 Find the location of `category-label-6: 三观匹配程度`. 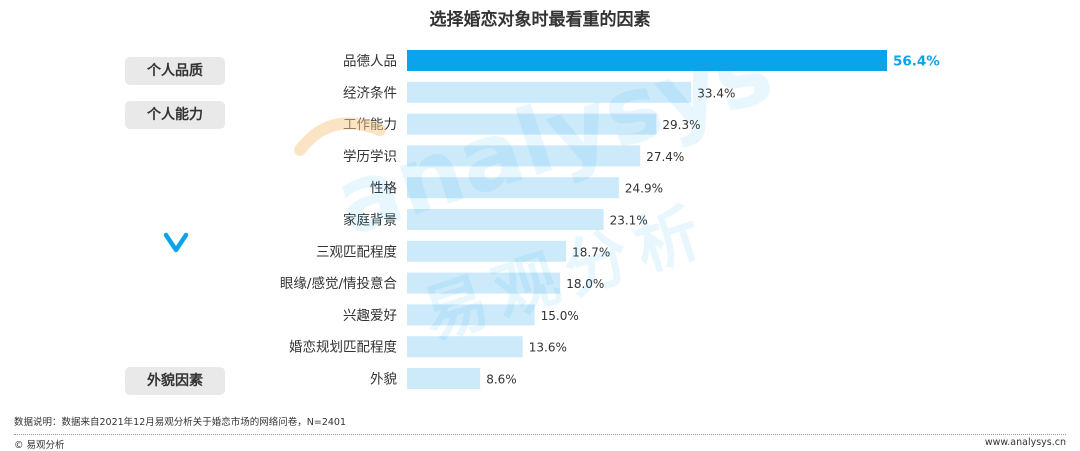

category-label-6: 三观匹配程度 is located at coordinates (356, 252).